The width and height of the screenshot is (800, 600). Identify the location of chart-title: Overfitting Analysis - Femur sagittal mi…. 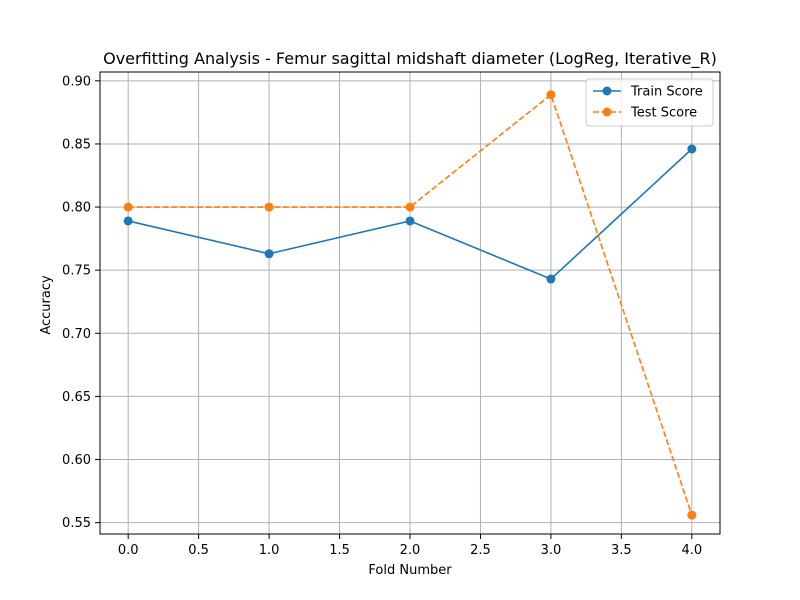
(410, 59).